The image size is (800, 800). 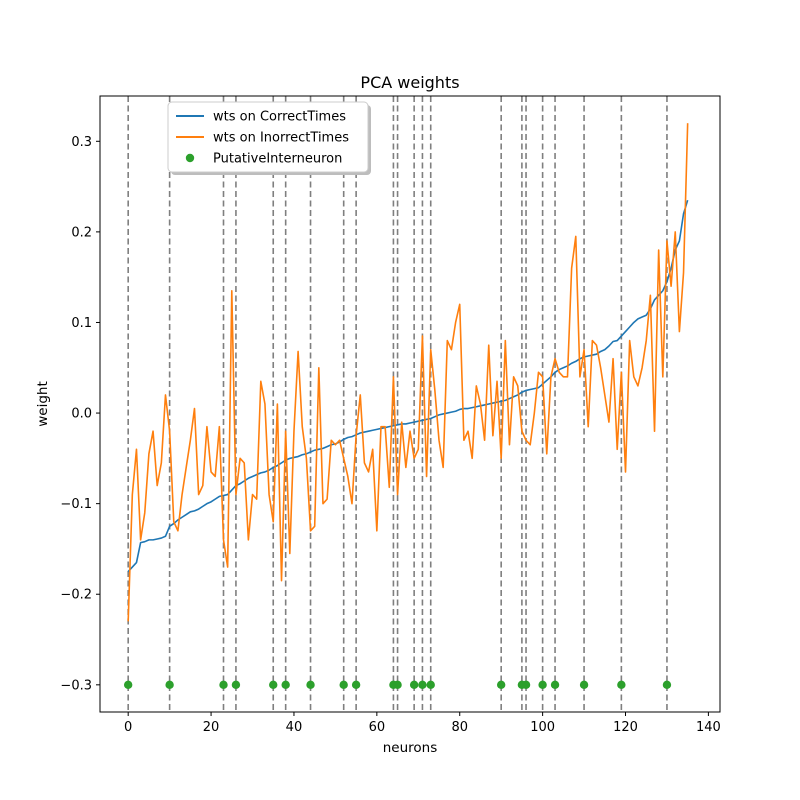 What do you see at coordinates (81, 142) in the screenshot?
I see `y-tick-label: 0.3` at bounding box center [81, 142].